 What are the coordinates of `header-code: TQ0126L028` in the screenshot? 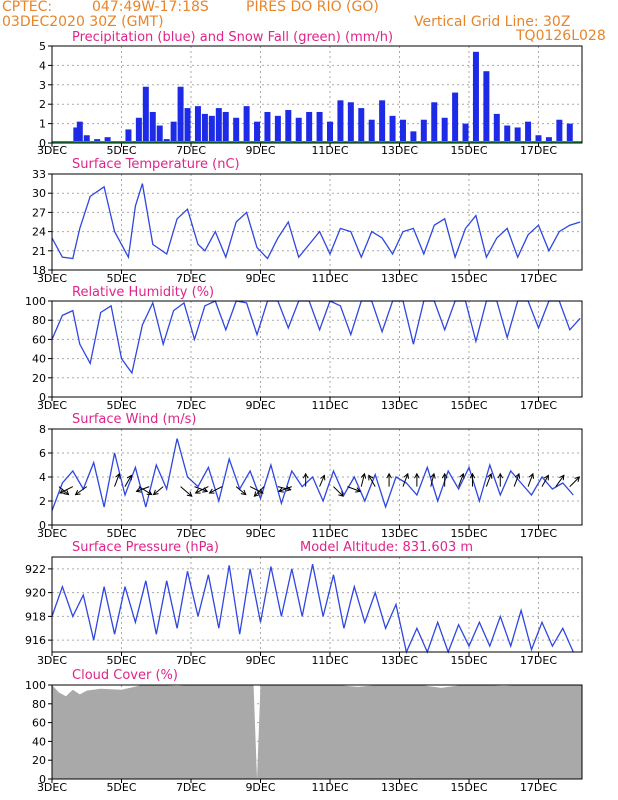 It's located at (561, 36).